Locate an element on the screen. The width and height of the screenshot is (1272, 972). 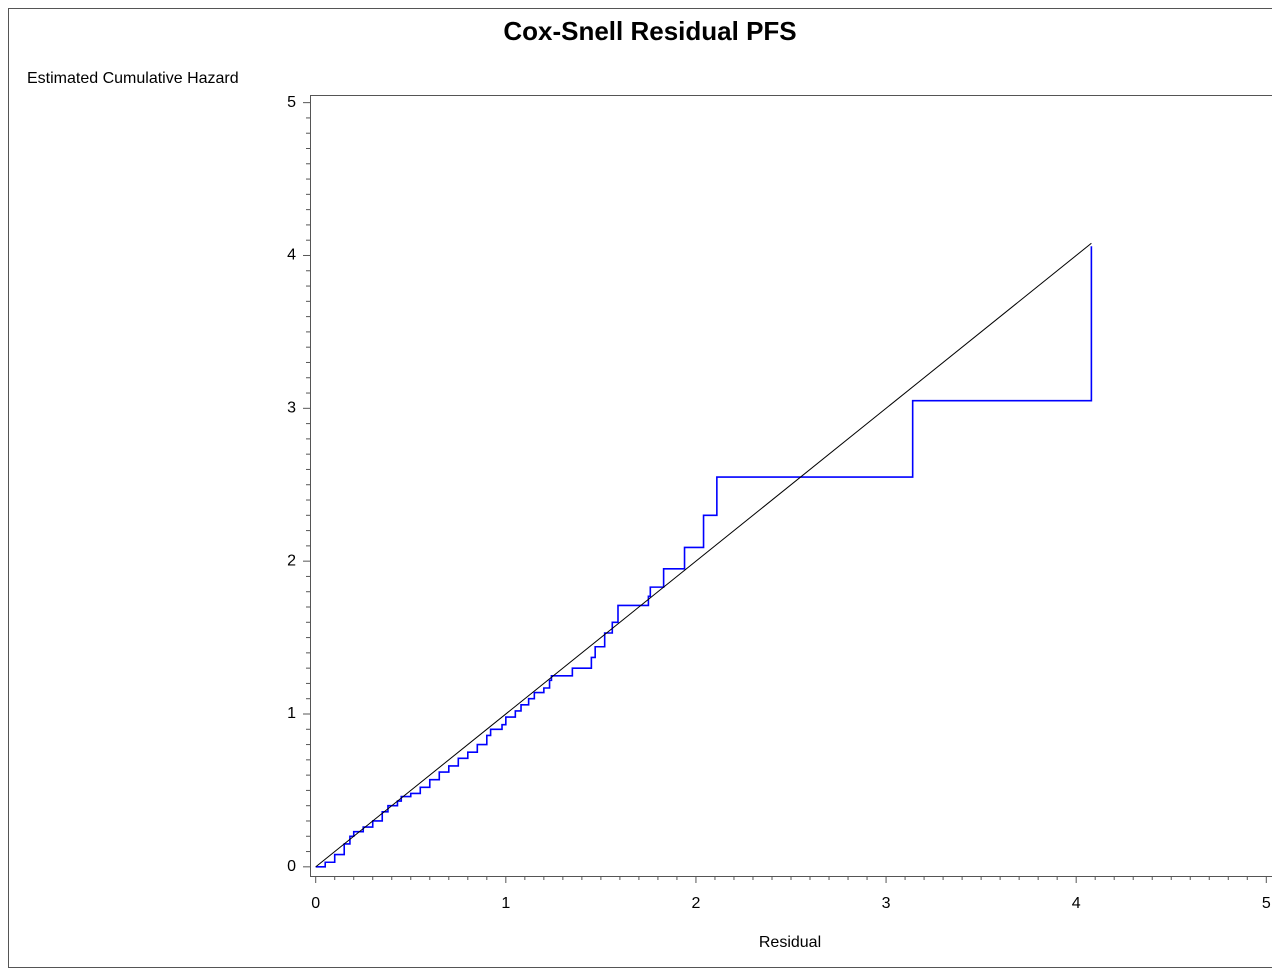
x-tick-label: 2 is located at coordinates (695, 903).